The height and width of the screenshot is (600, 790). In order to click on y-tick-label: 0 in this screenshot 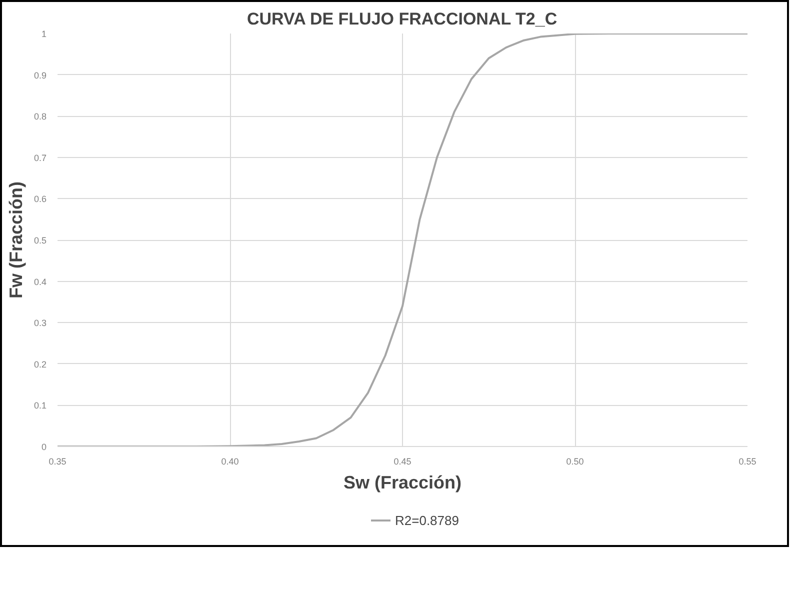, I will do `click(44, 447)`.